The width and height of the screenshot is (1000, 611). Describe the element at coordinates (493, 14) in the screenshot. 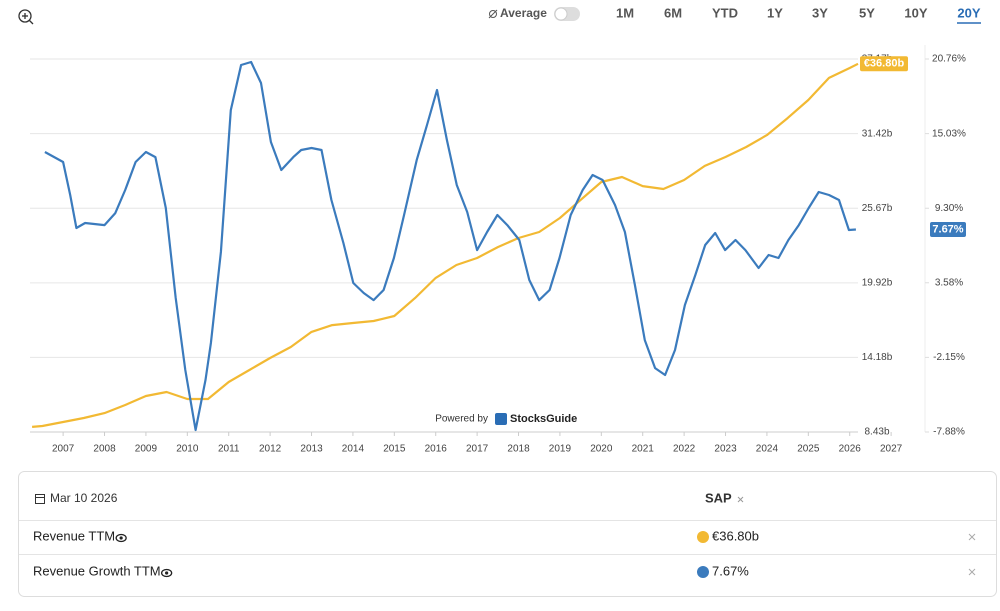

I see `average-icon` at that location.